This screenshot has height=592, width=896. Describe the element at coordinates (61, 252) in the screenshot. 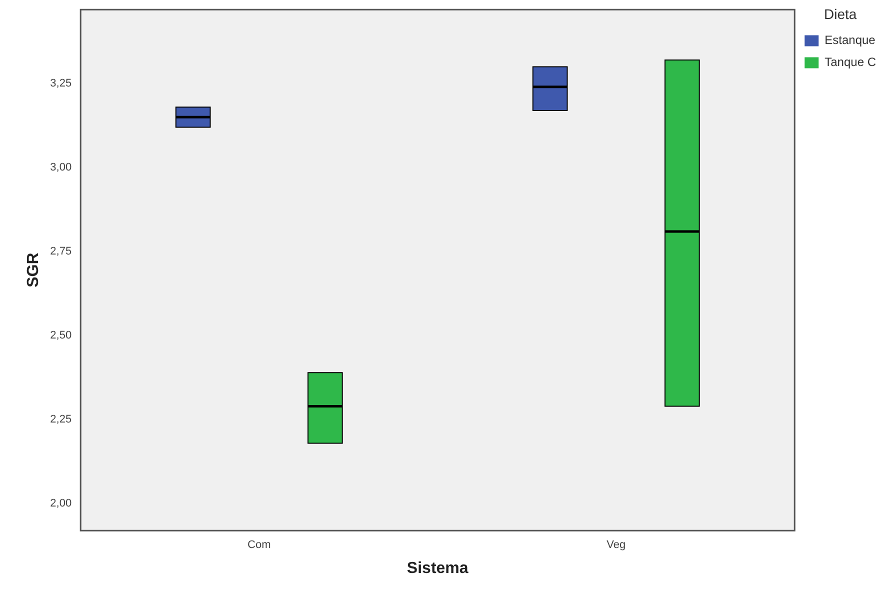

I see `y-tick-label: 2,75` at that location.